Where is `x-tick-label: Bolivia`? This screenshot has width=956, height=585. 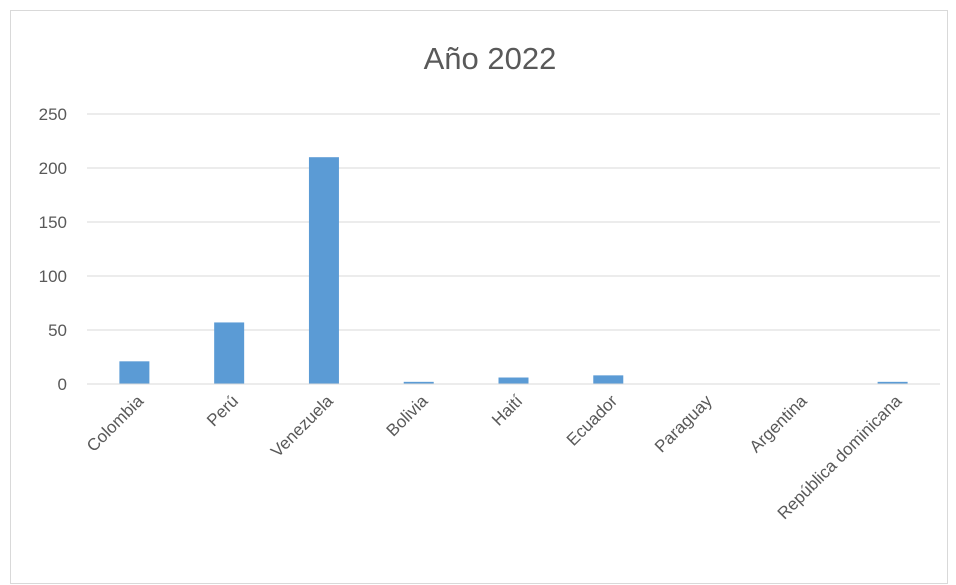 x-tick-label: Bolivia is located at coordinates (407, 415).